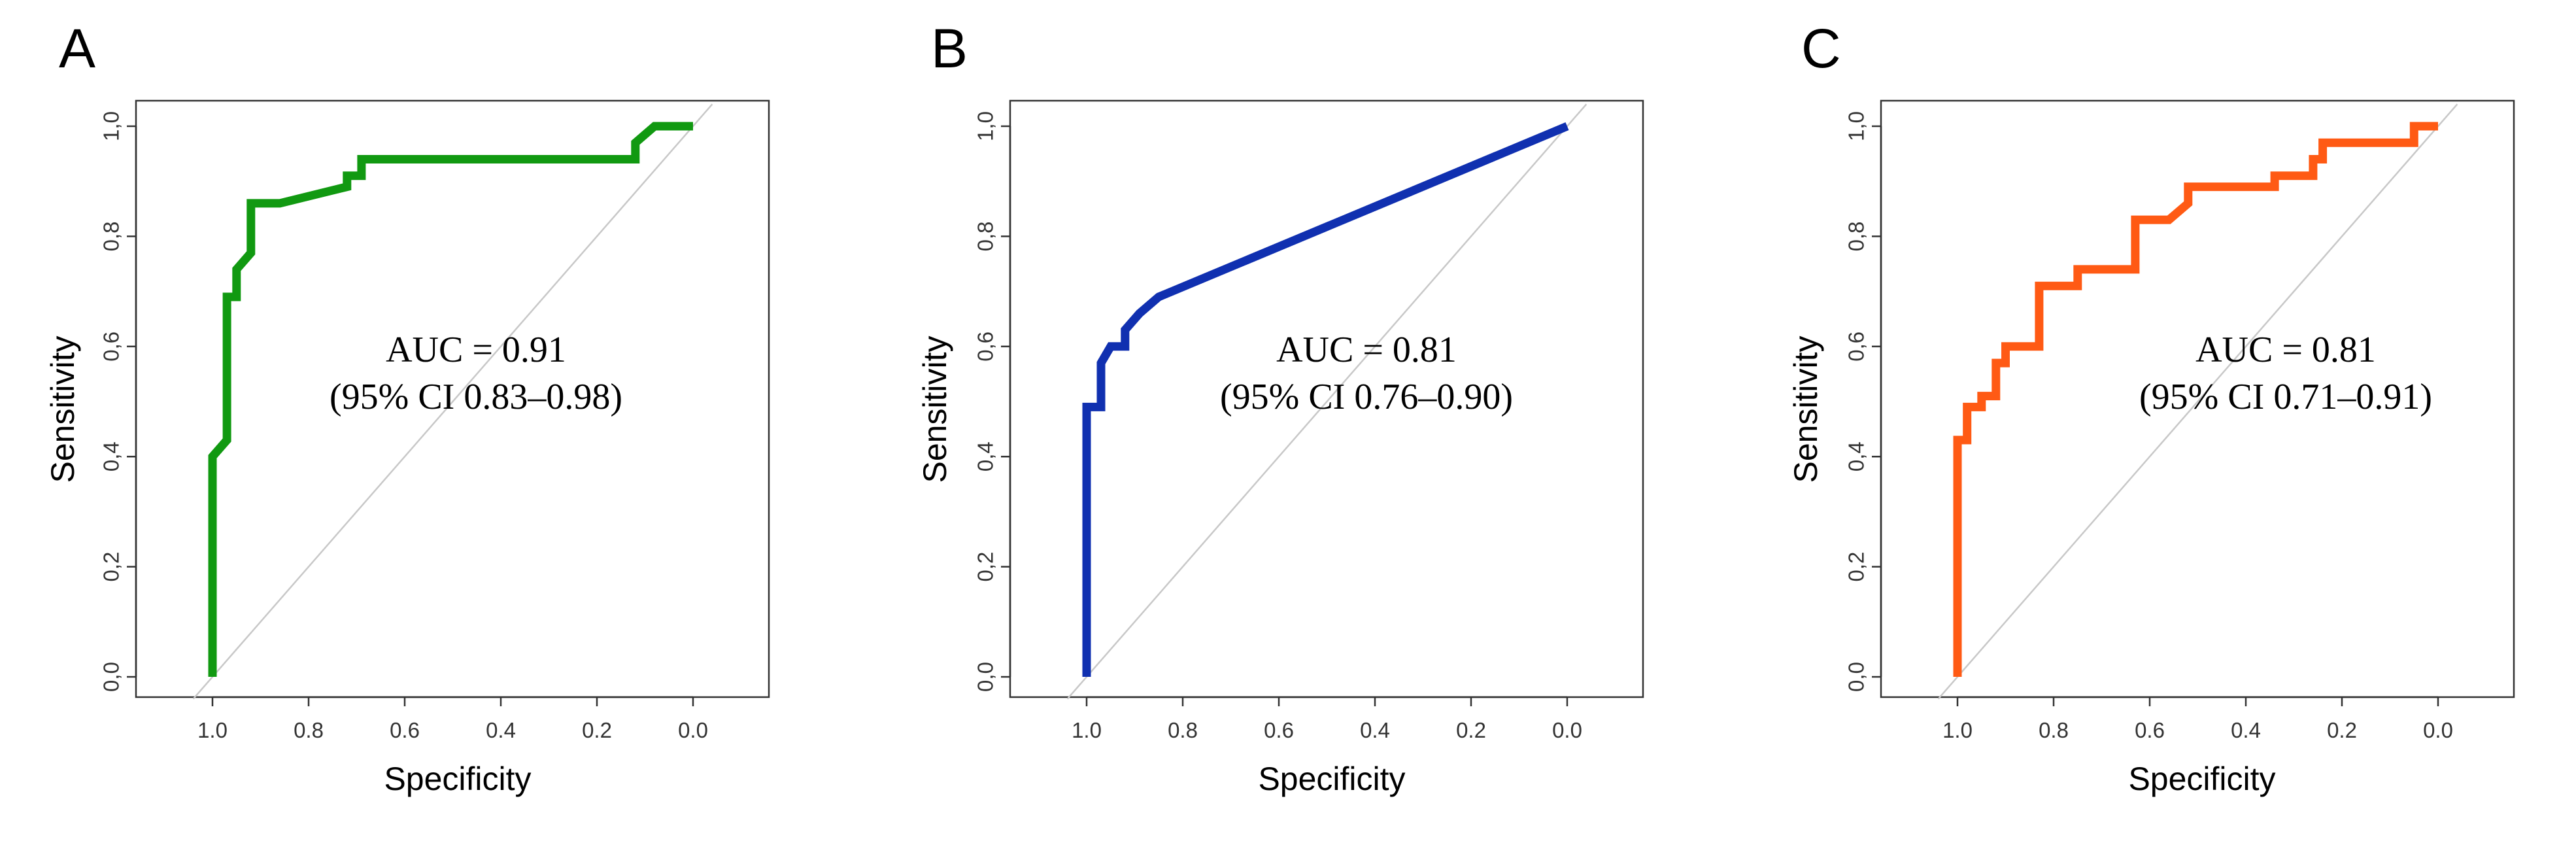 This screenshot has height=858, width=2576. Describe the element at coordinates (1821, 48) in the screenshot. I see `panel-letter-c: C` at that location.